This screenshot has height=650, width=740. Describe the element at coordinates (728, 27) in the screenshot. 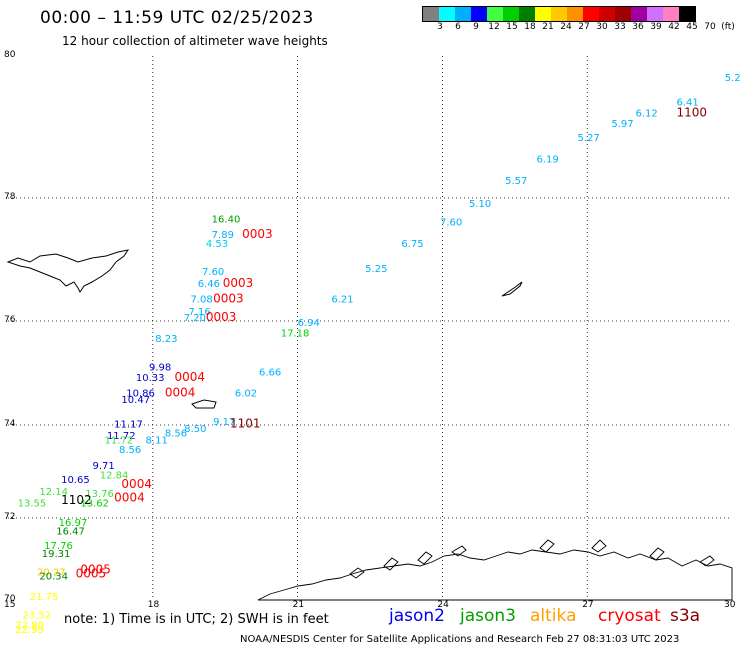

I see `color-scale-label: (ft)` at that location.